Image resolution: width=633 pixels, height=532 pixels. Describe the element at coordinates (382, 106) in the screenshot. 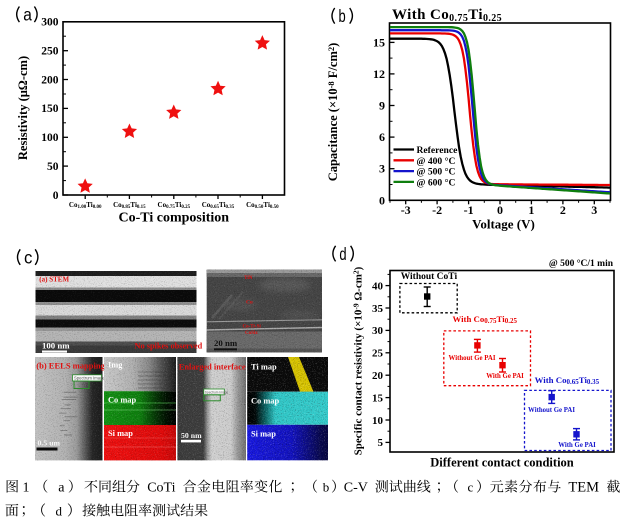

I see `svg-text: 9` at that location.